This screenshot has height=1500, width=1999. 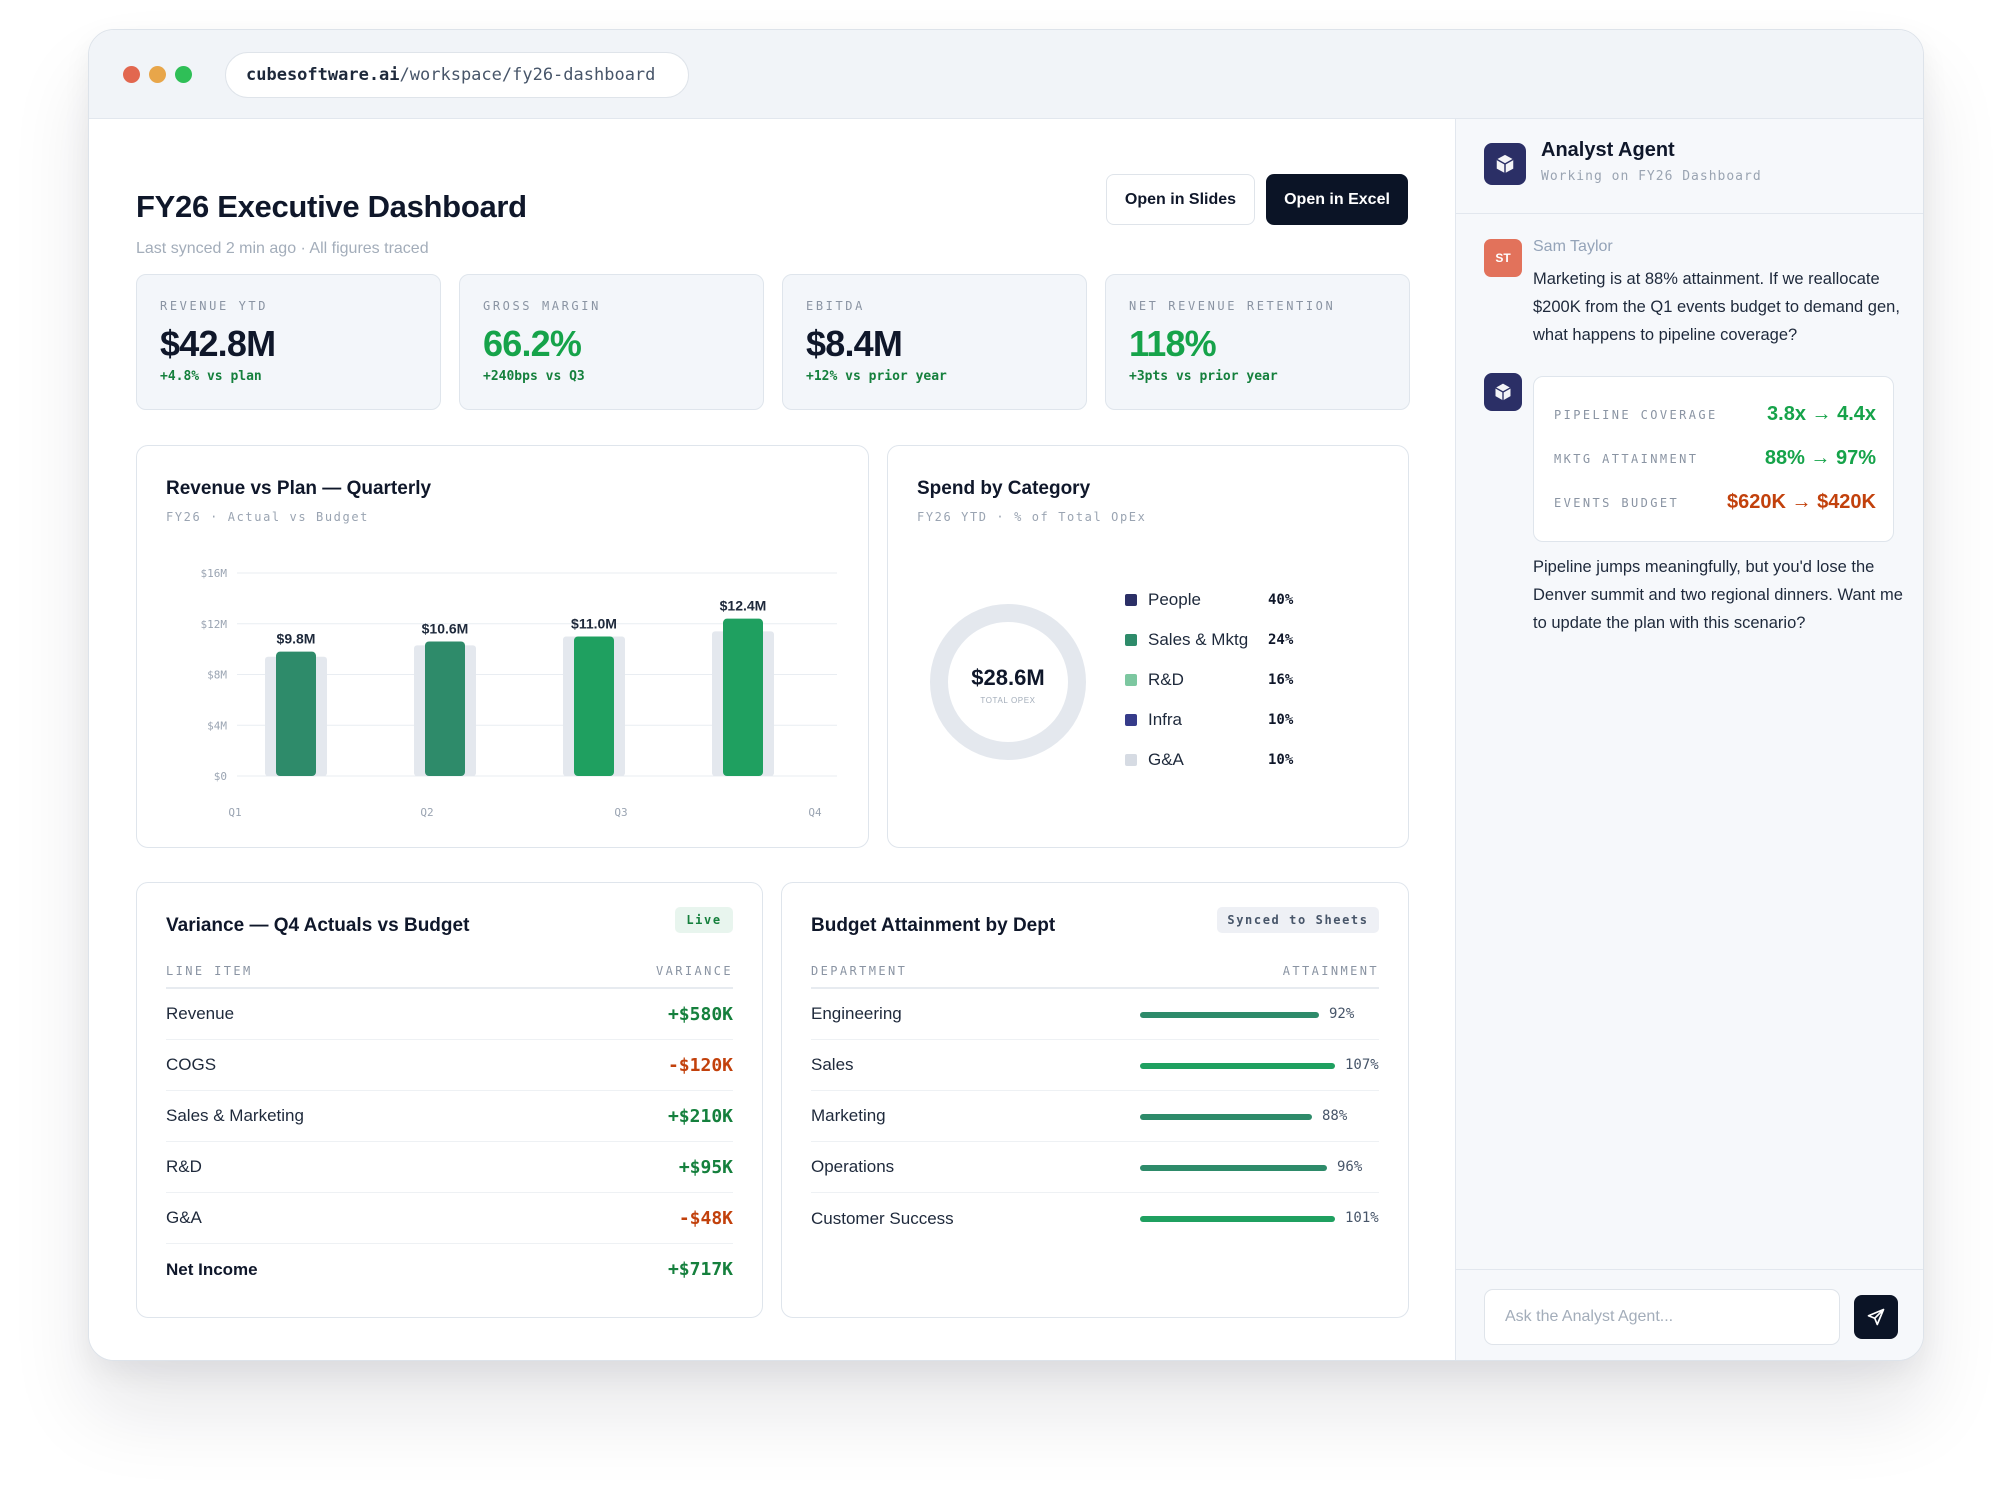 What do you see at coordinates (1298, 920) in the screenshot?
I see `synced-badge: Synced to Sheets` at bounding box center [1298, 920].